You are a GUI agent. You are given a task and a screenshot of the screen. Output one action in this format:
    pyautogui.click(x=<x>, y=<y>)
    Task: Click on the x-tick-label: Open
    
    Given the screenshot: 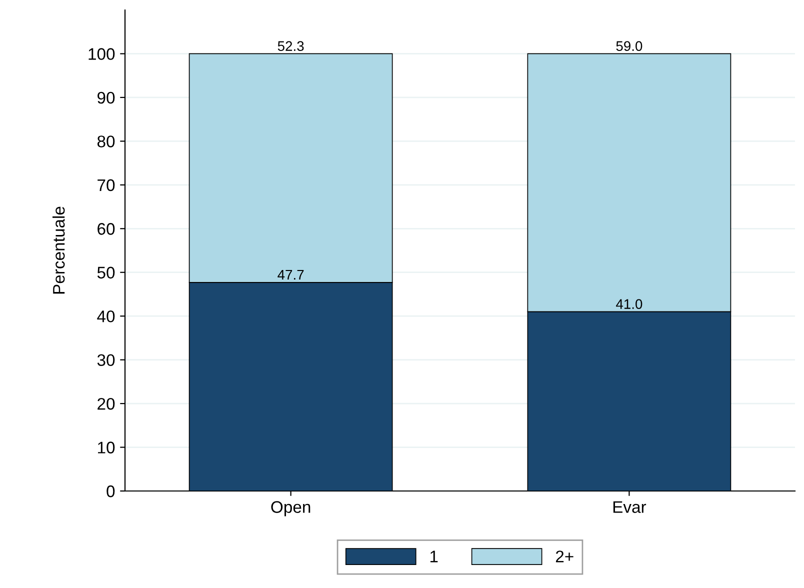 What is the action you would take?
    pyautogui.click(x=290, y=508)
    